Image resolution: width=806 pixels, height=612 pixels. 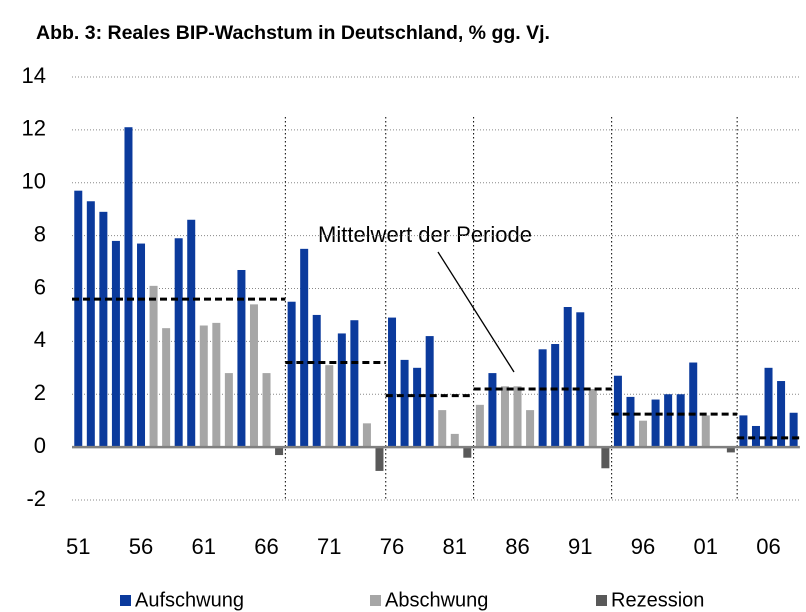 I want to click on annotation-pointer, so click(x=476, y=312).